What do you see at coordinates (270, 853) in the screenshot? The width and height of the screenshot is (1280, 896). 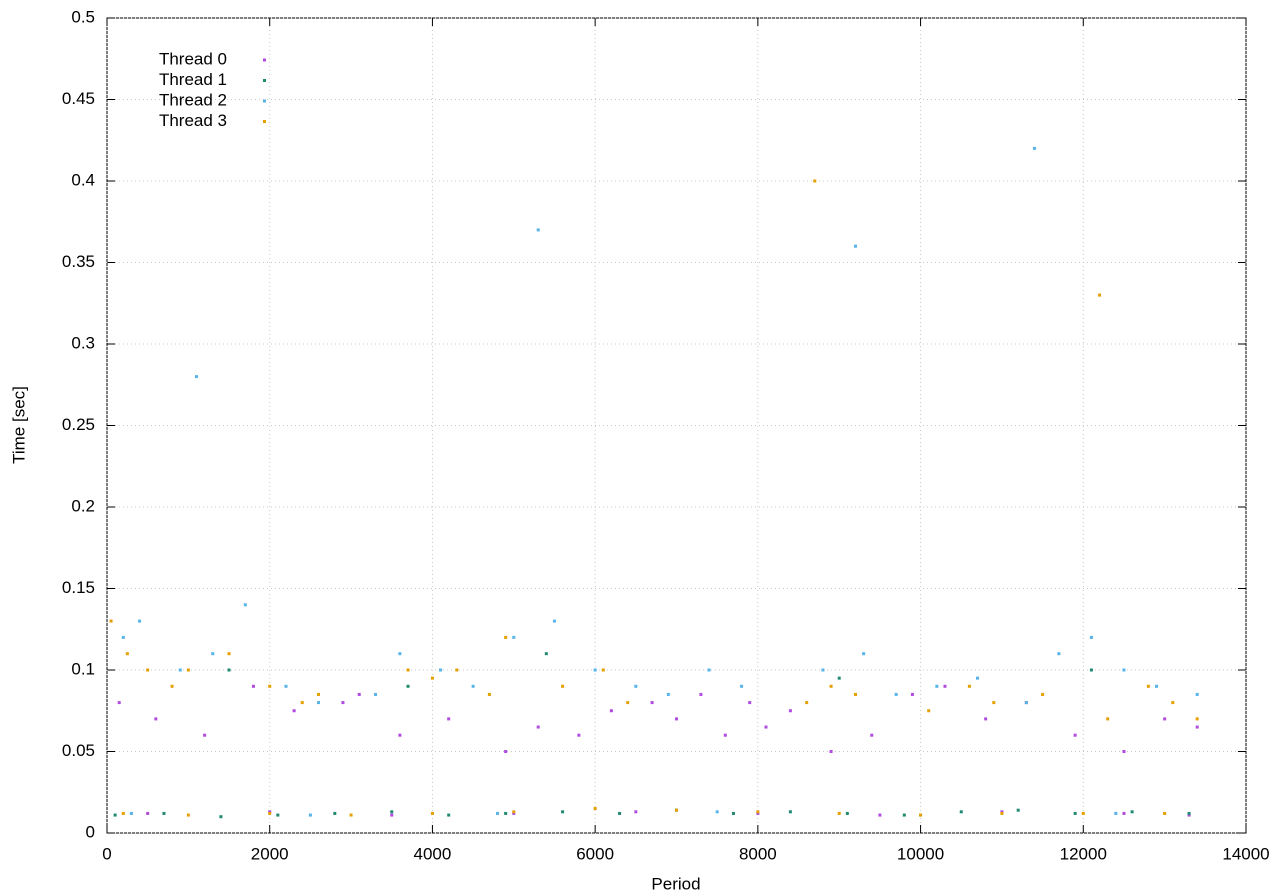 I see `x-tick-label: 2000` at bounding box center [270, 853].